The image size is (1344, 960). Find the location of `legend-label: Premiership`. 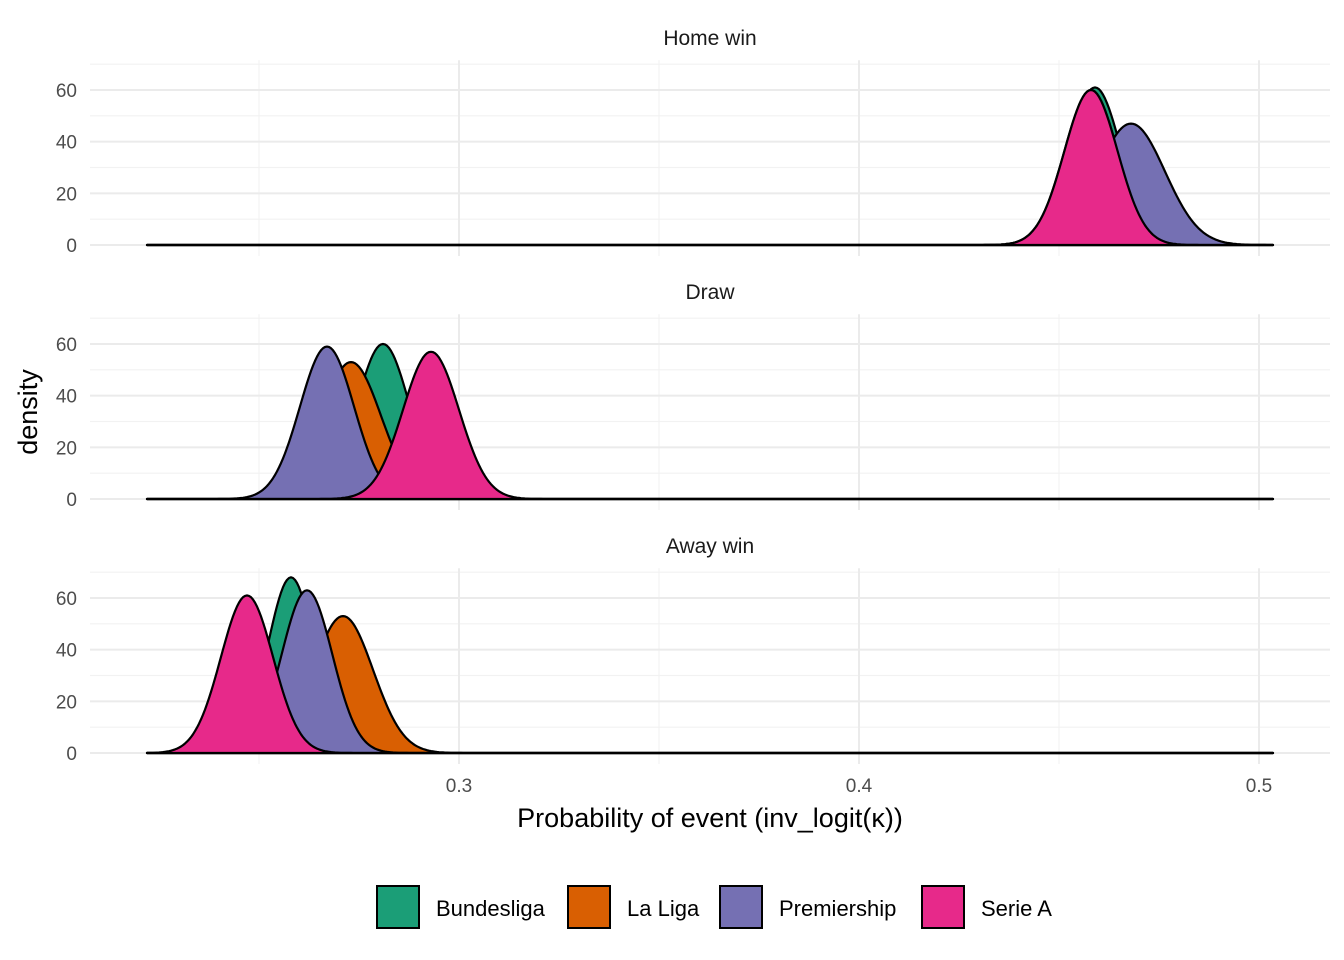

legend-label: Premiership is located at coordinates (837, 908).